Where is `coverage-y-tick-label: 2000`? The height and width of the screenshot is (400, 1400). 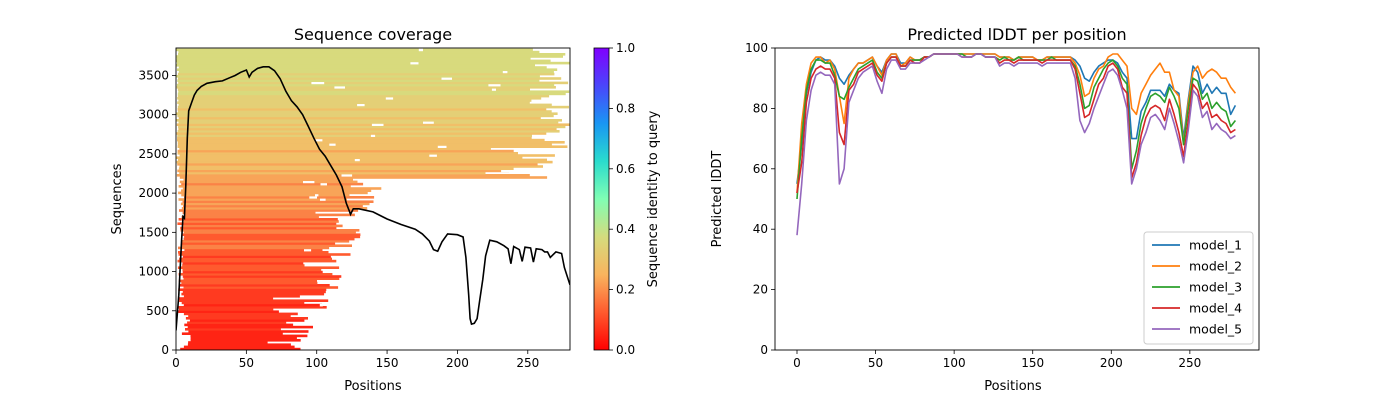
coverage-y-tick-label: 2000 is located at coordinates (153, 193).